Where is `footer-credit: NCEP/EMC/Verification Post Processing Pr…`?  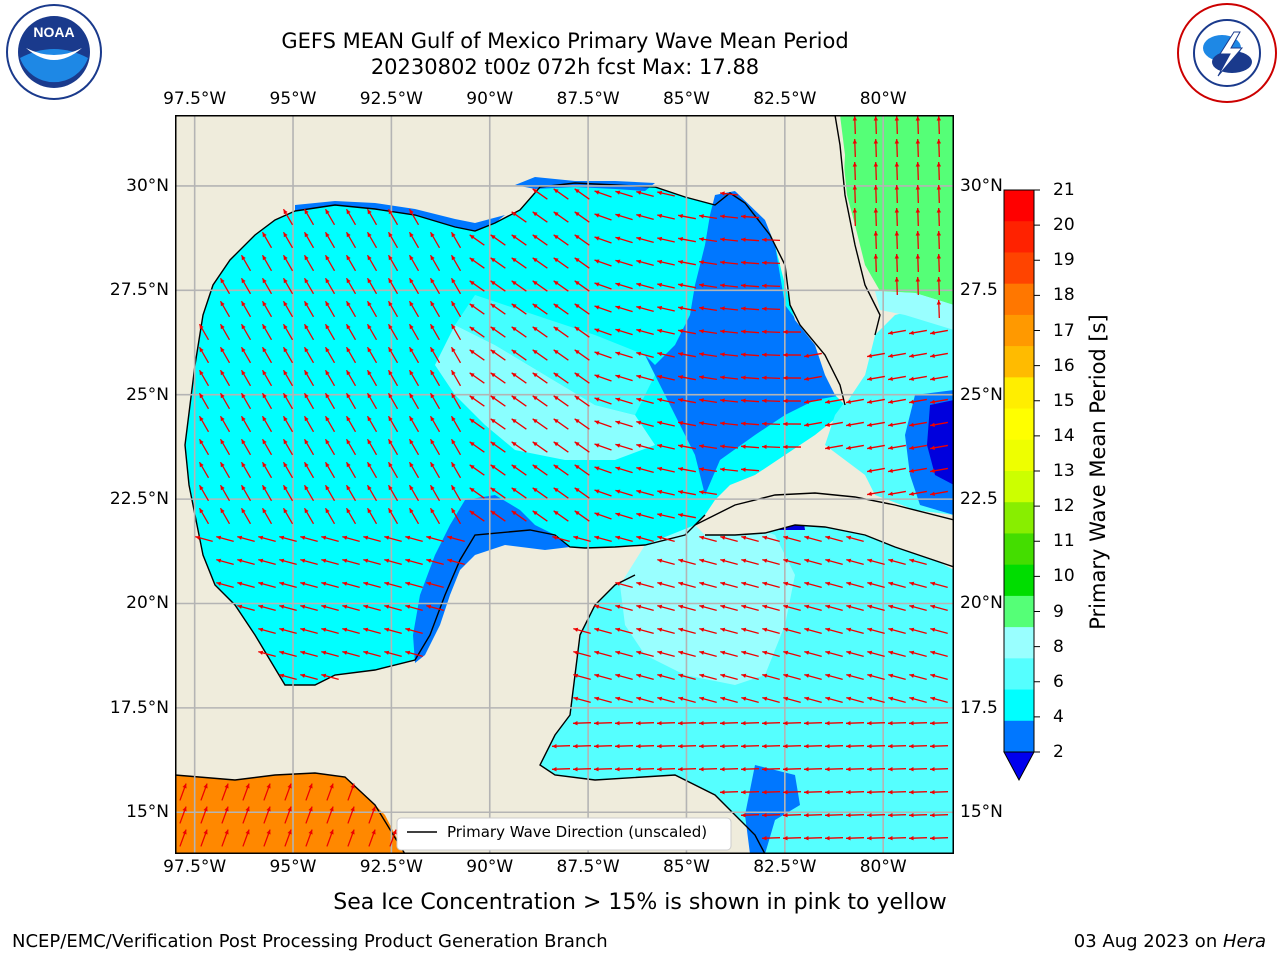 footer-credit: NCEP/EMC/Verification Post Processing Pr… is located at coordinates (310, 941).